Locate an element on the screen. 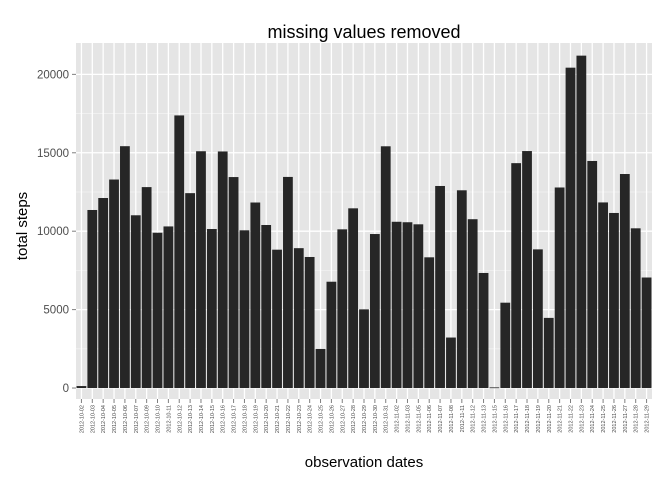 The height and width of the screenshot is (480, 672). x-tick-label: 2012-11-08 is located at coordinates (452, 419).